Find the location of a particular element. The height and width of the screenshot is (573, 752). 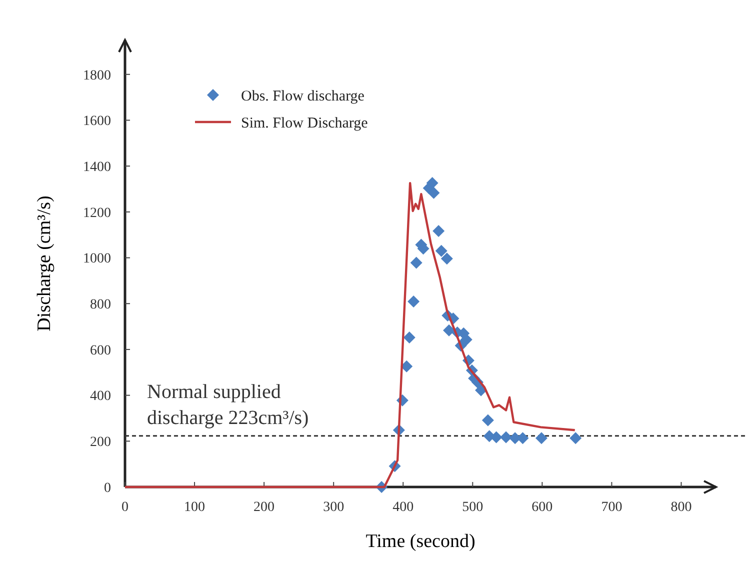

y-tick-label: 1000 is located at coordinates (97, 259).